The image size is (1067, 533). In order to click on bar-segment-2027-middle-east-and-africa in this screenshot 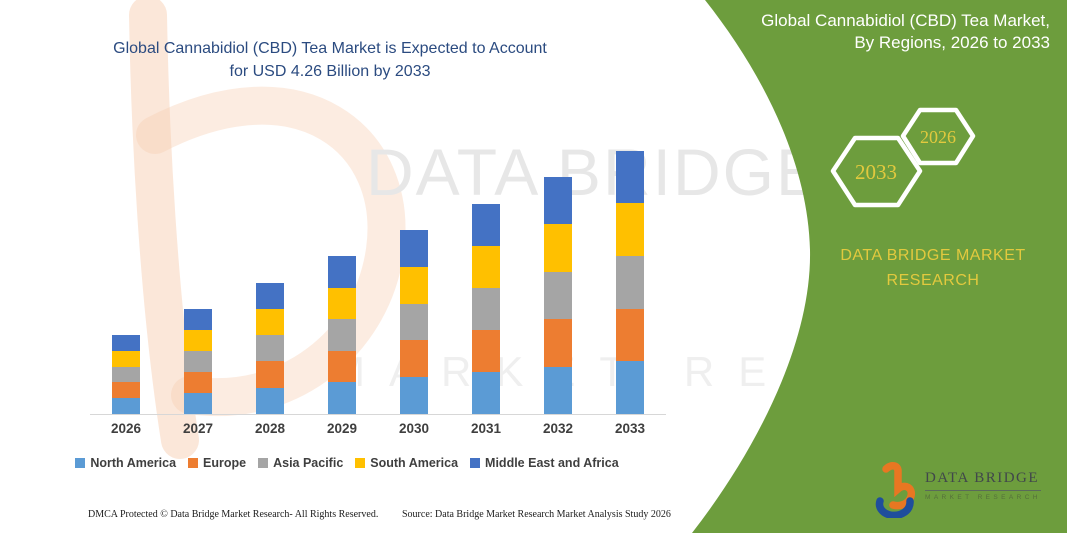, I will do `click(198, 319)`.